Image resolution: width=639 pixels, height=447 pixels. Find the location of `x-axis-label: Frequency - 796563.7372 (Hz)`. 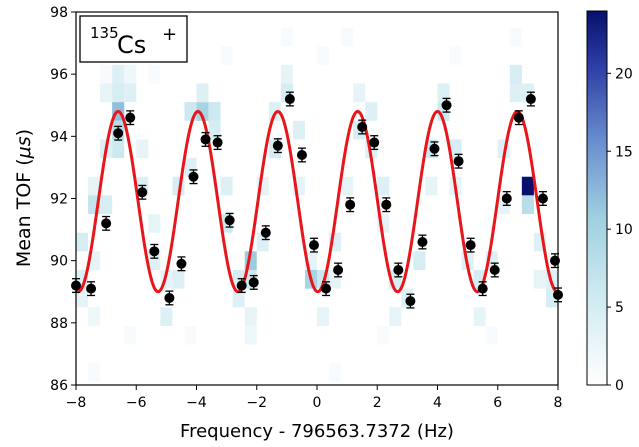

x-axis-label: Frequency - 796563.7372 (Hz) is located at coordinates (317, 431).